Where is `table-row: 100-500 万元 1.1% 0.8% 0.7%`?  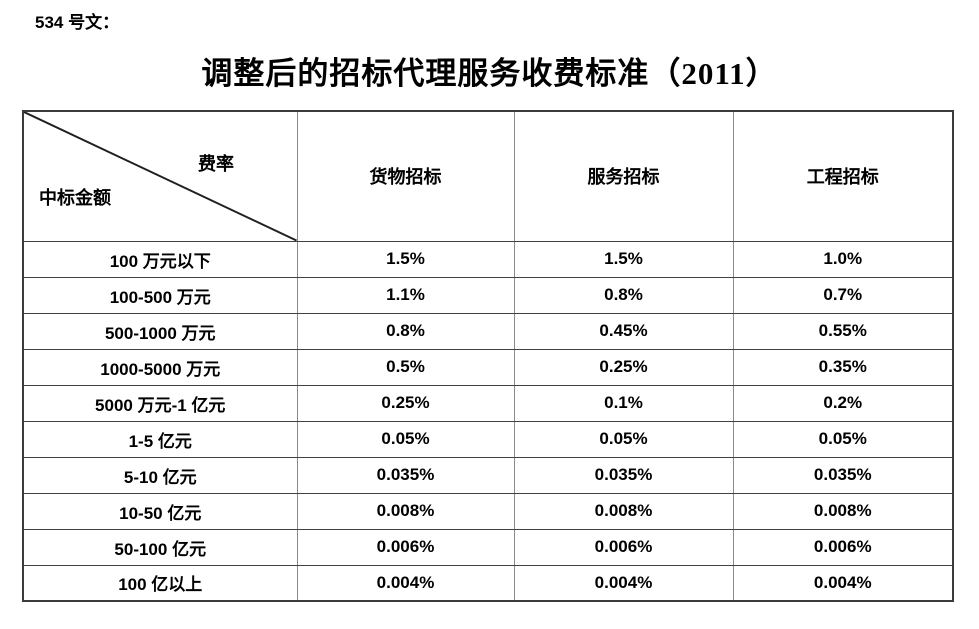
table-row: 100-500 万元 1.1% 0.8% 0.7% is located at coordinates (488, 295).